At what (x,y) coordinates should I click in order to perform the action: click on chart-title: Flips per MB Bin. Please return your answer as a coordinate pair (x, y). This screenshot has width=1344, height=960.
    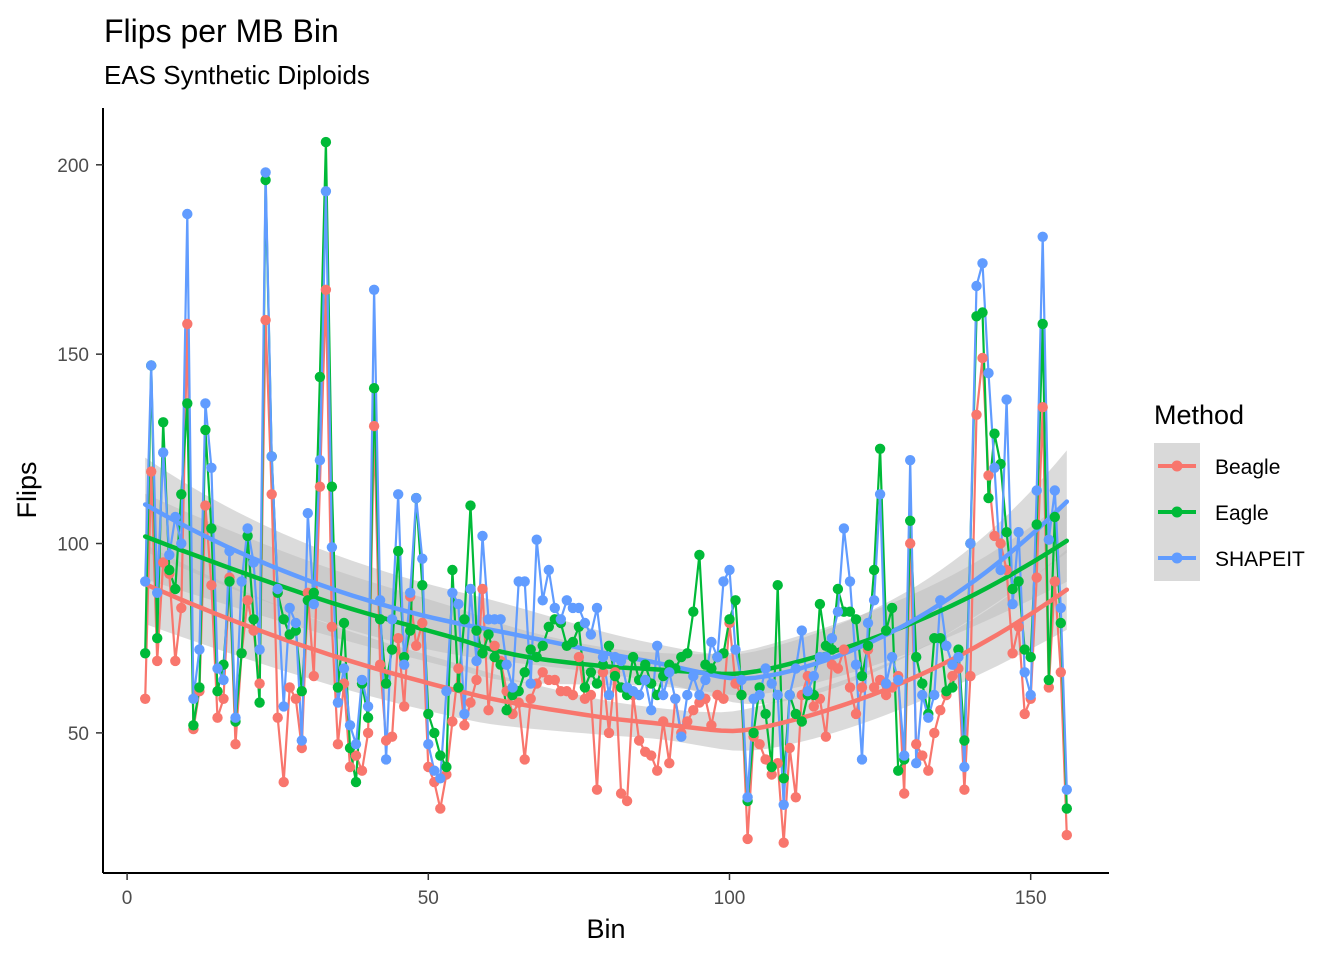
    Looking at the image, I should click on (221, 31).